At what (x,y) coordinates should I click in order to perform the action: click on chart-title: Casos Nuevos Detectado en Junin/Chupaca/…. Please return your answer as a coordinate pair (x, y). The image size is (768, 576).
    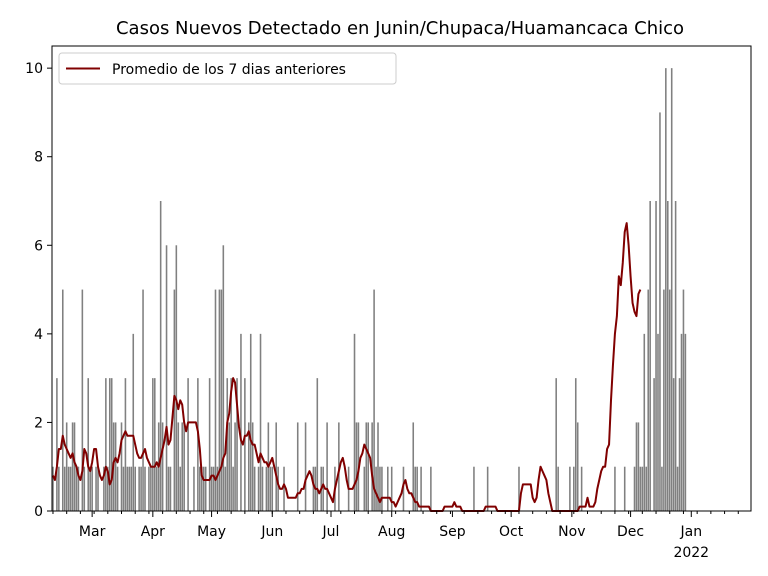
    Looking at the image, I should click on (400, 28).